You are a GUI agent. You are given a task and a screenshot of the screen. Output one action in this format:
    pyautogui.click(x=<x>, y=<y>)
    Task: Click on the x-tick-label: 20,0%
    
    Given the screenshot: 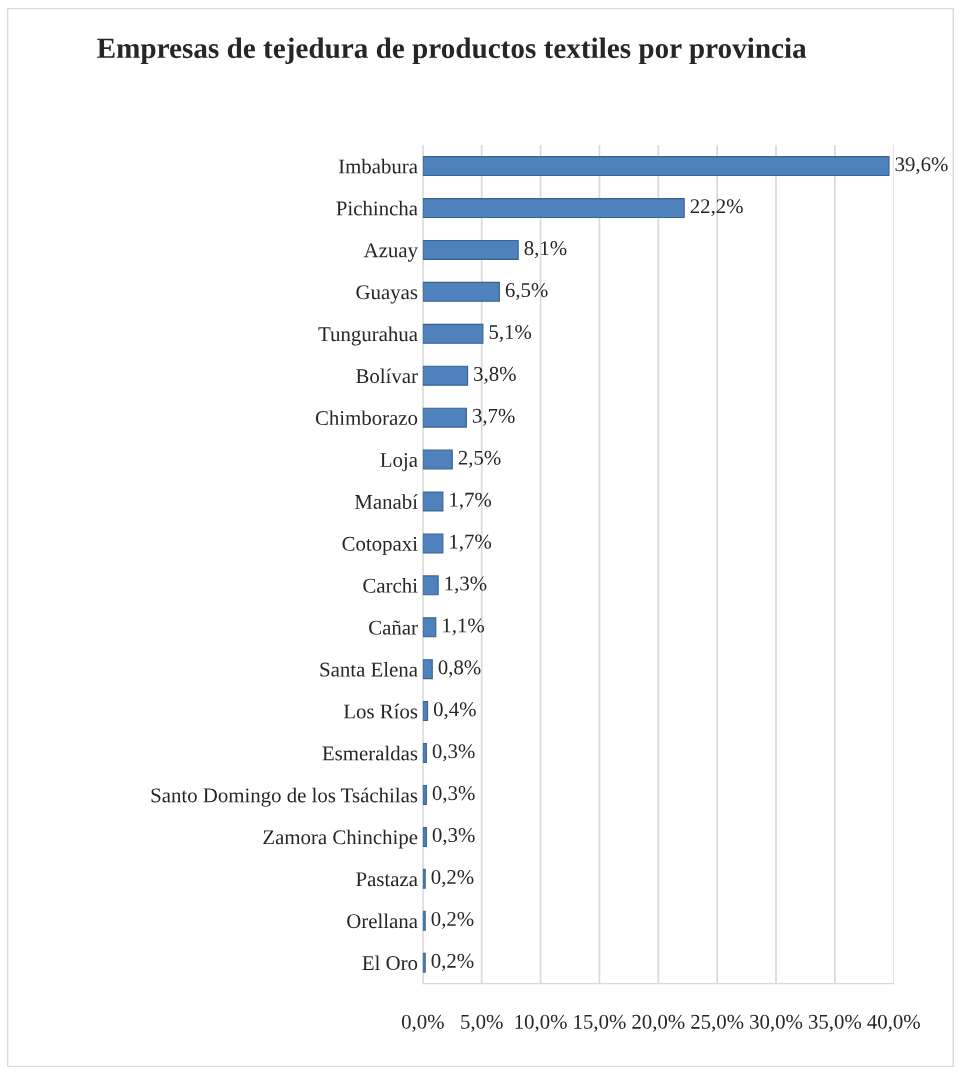 What is the action you would take?
    pyautogui.click(x=658, y=1023)
    